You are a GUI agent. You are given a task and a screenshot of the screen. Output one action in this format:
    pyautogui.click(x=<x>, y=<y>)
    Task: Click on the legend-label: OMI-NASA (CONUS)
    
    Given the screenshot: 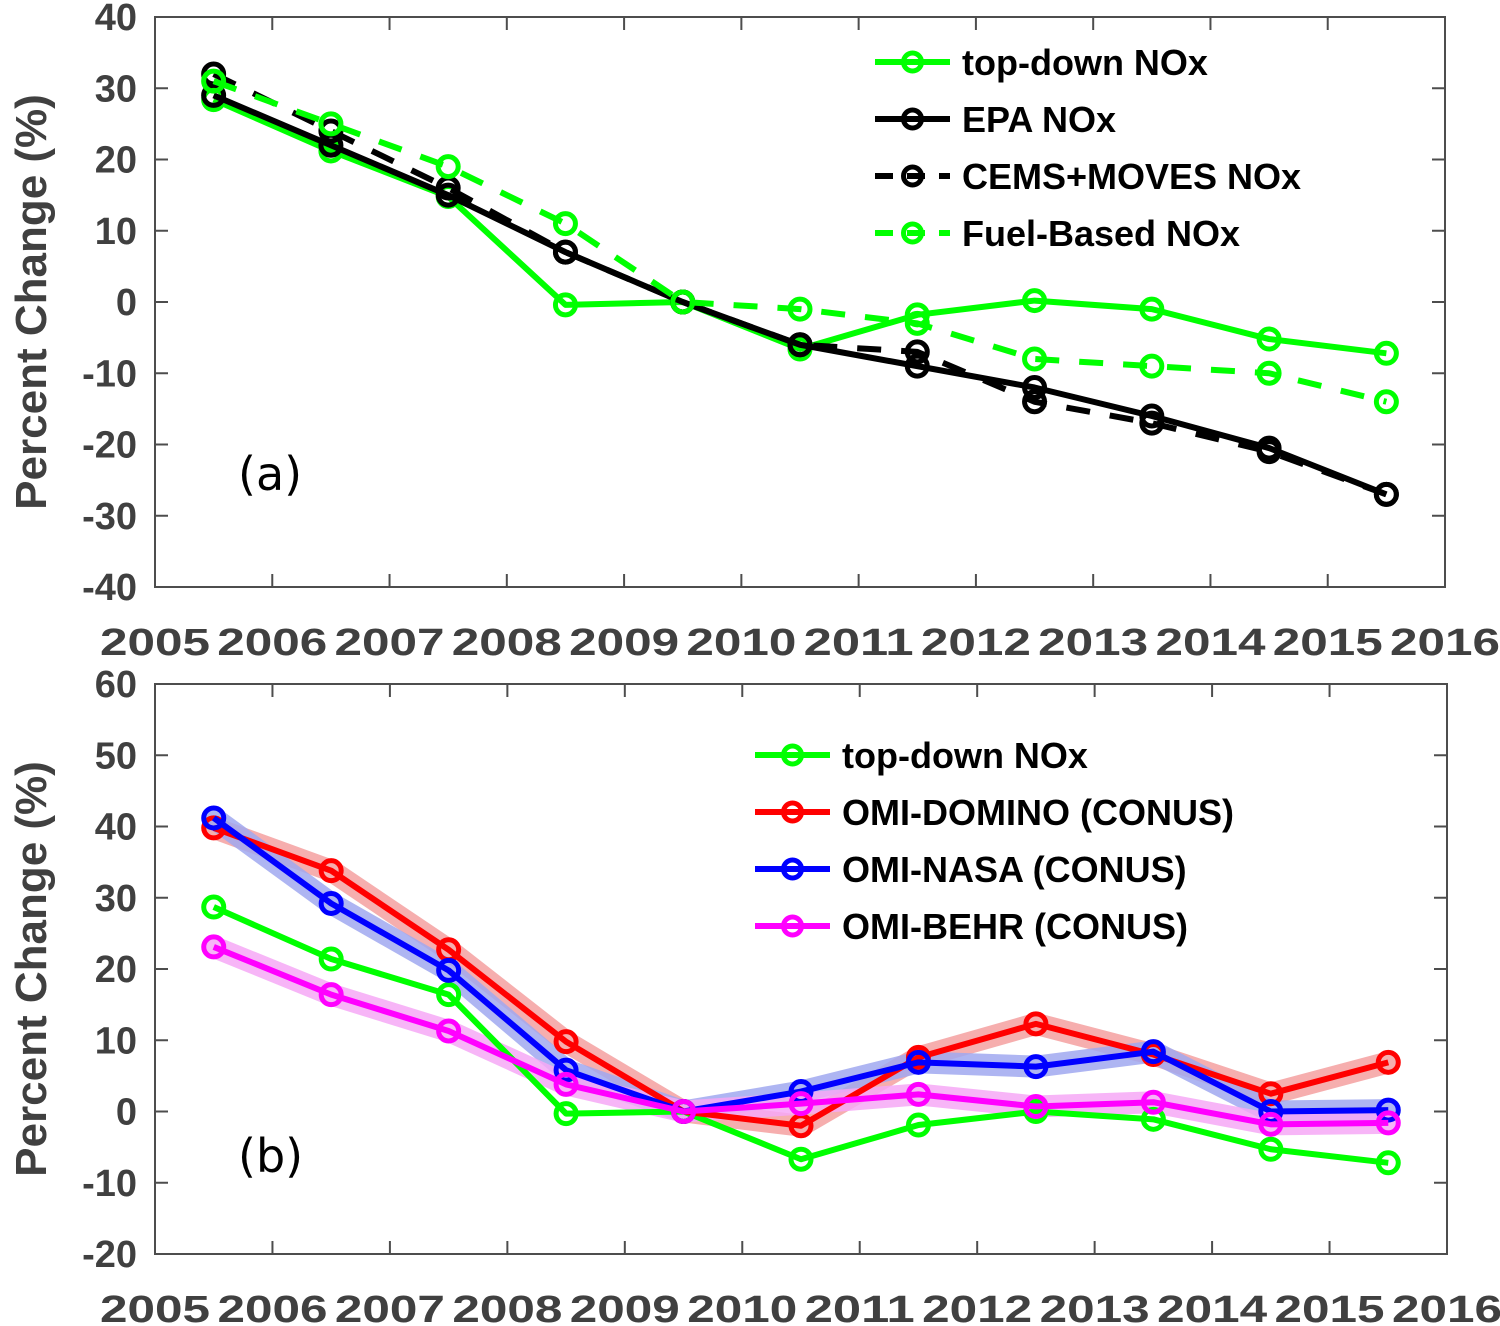 What is the action you would take?
    pyautogui.click(x=1014, y=869)
    